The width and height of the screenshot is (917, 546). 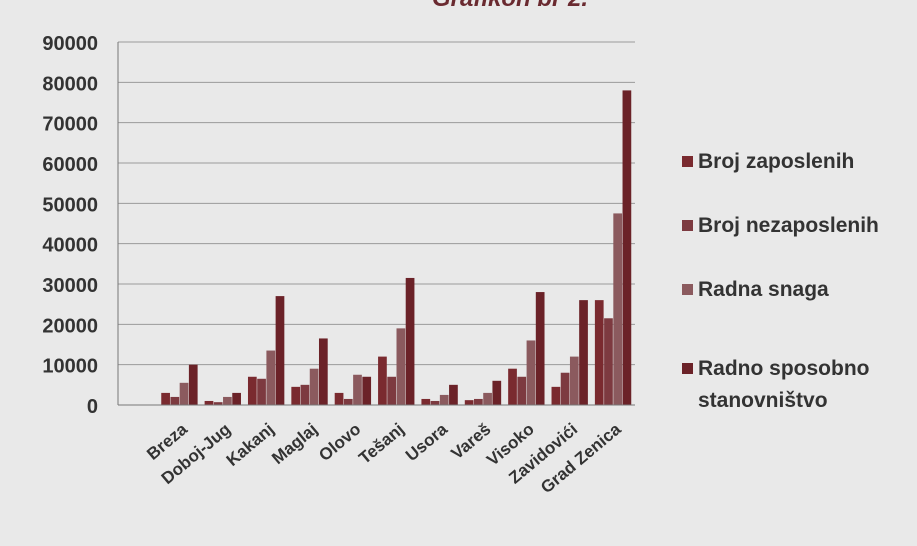 I want to click on y-tick-label: 0, so click(x=92, y=407).